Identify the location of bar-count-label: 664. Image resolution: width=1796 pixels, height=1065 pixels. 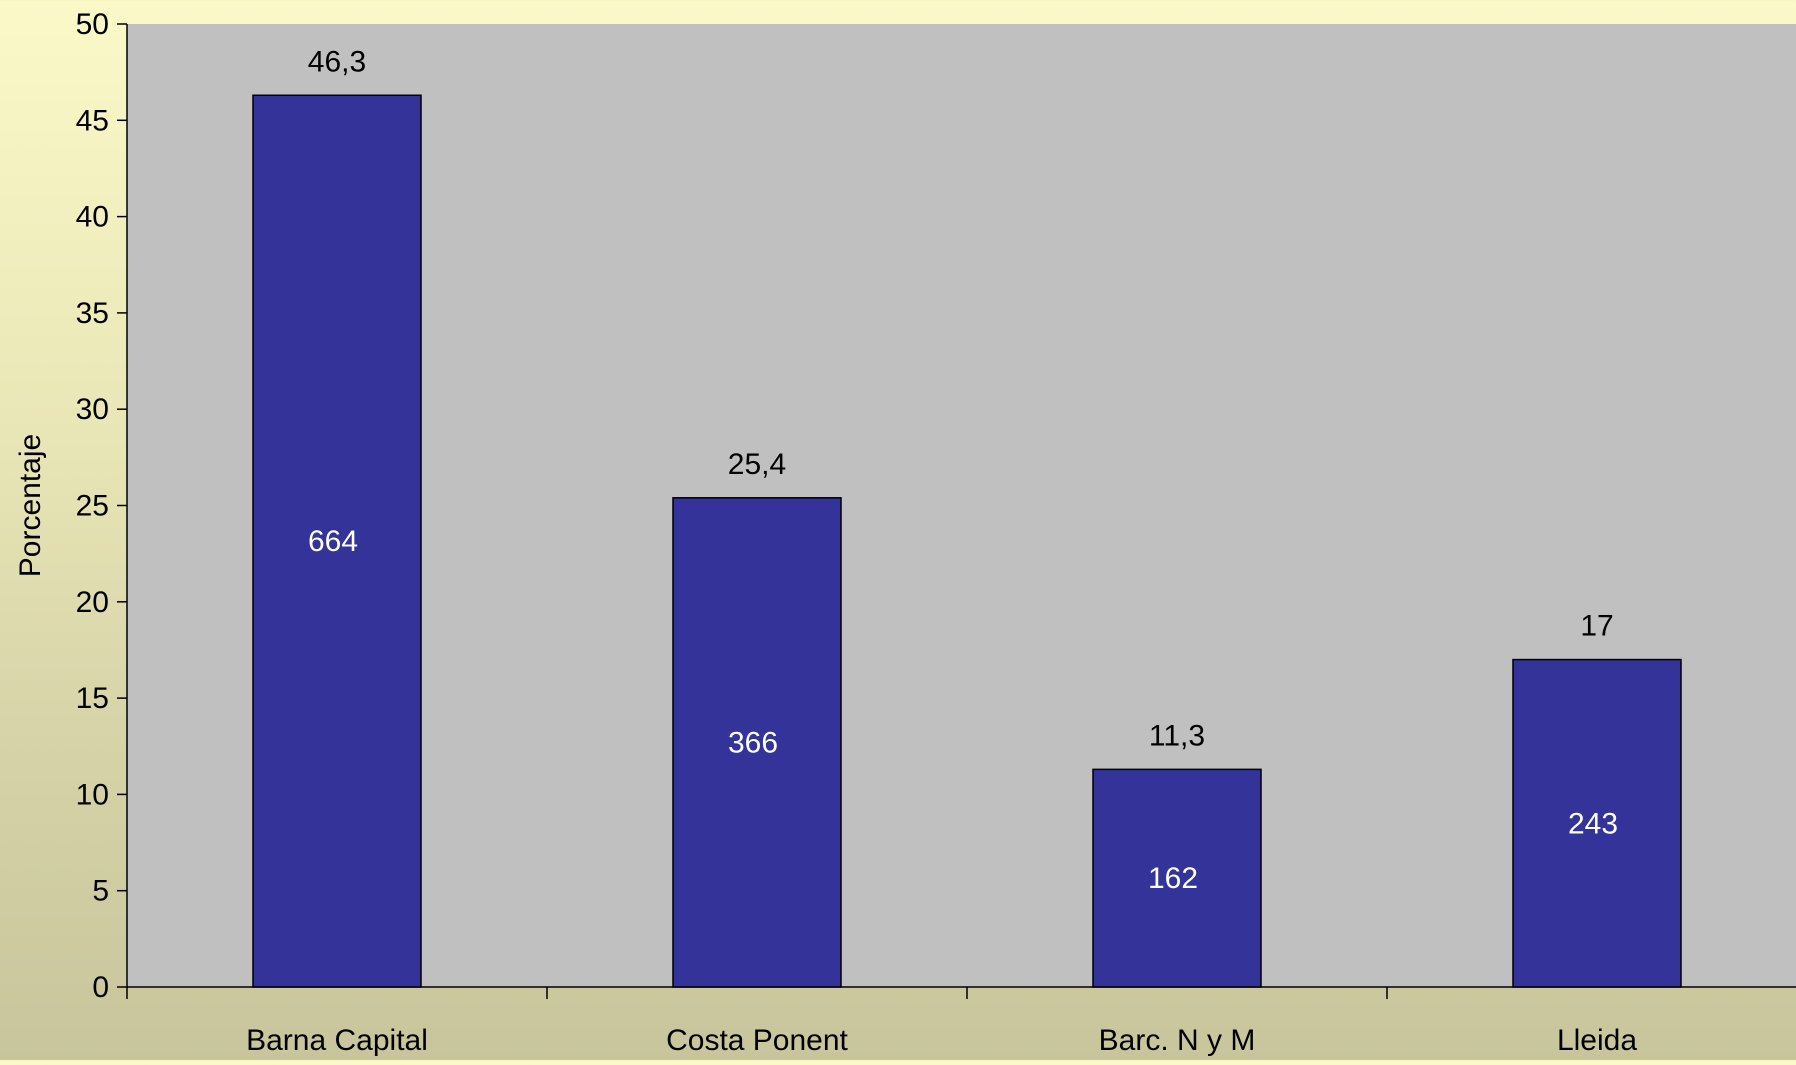
(333, 541).